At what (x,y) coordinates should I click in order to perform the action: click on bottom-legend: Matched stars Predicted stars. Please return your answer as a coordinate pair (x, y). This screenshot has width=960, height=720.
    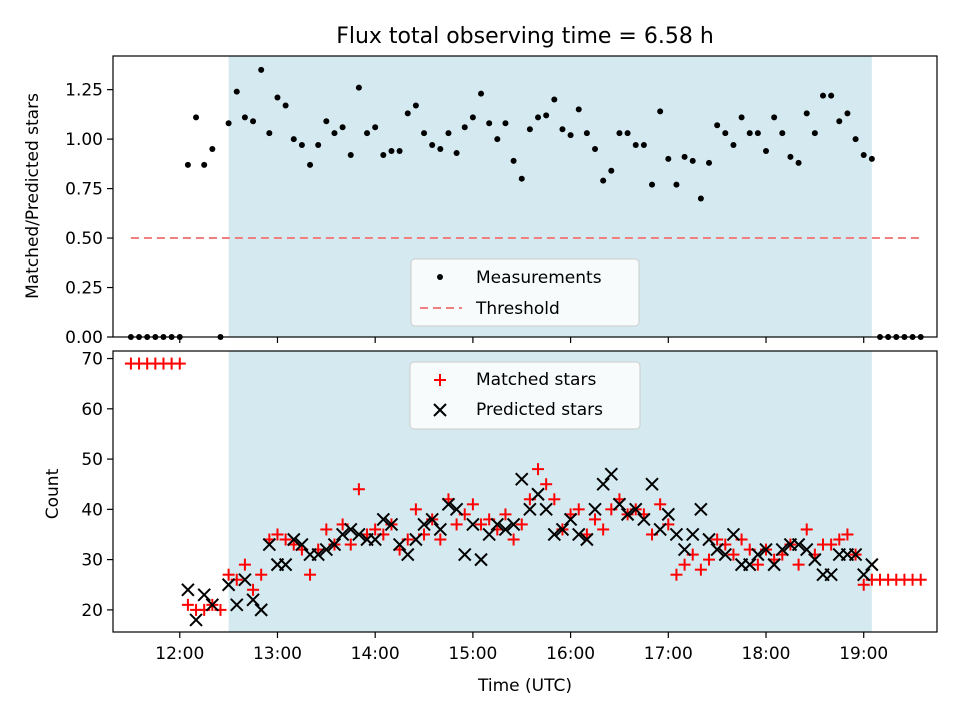
    Looking at the image, I should click on (525, 395).